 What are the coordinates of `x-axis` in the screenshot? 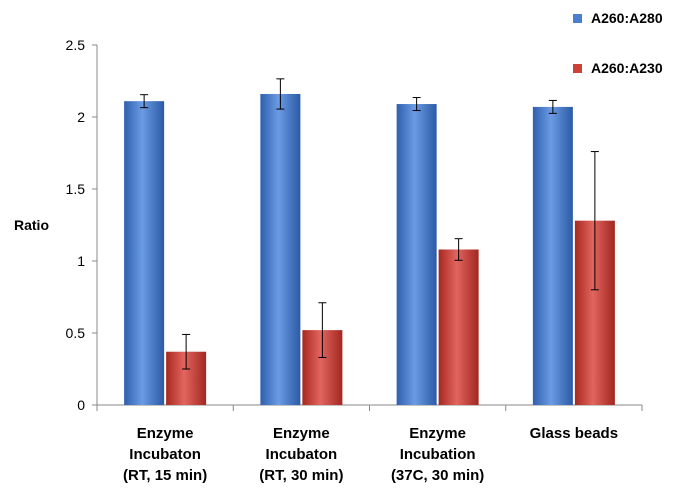 It's located at (369, 407).